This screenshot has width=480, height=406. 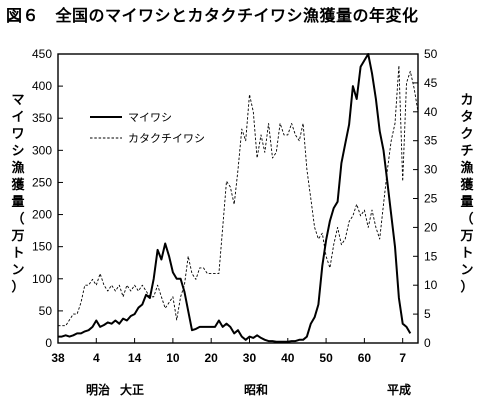 What do you see at coordinates (42, 279) in the screenshot?
I see `y-left-tick-label: 100` at bounding box center [42, 279].